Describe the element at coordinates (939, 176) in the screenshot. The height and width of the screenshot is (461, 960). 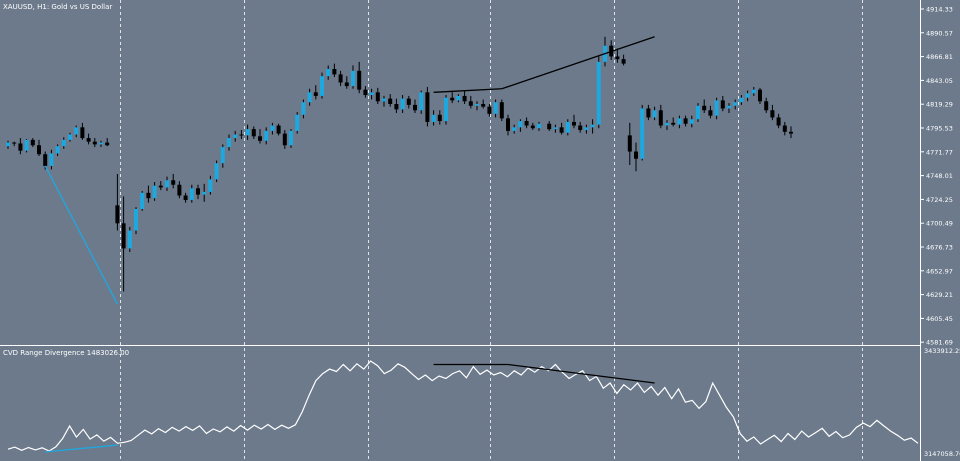
I see `price-label: 4748.01` at that location.